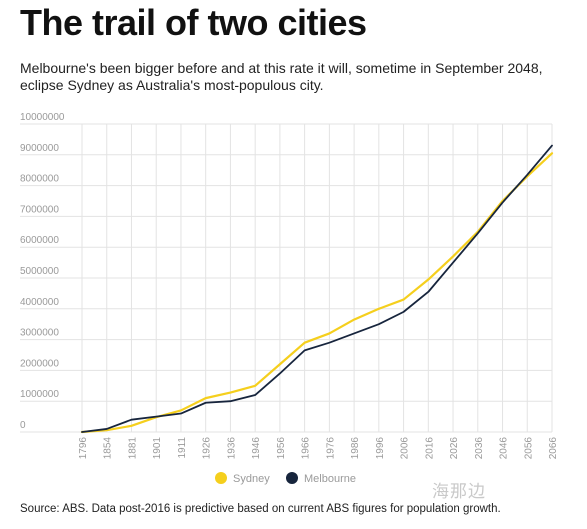  Describe the element at coordinates (429, 448) in the screenshot. I see `x-tick-label: 2016` at that location.